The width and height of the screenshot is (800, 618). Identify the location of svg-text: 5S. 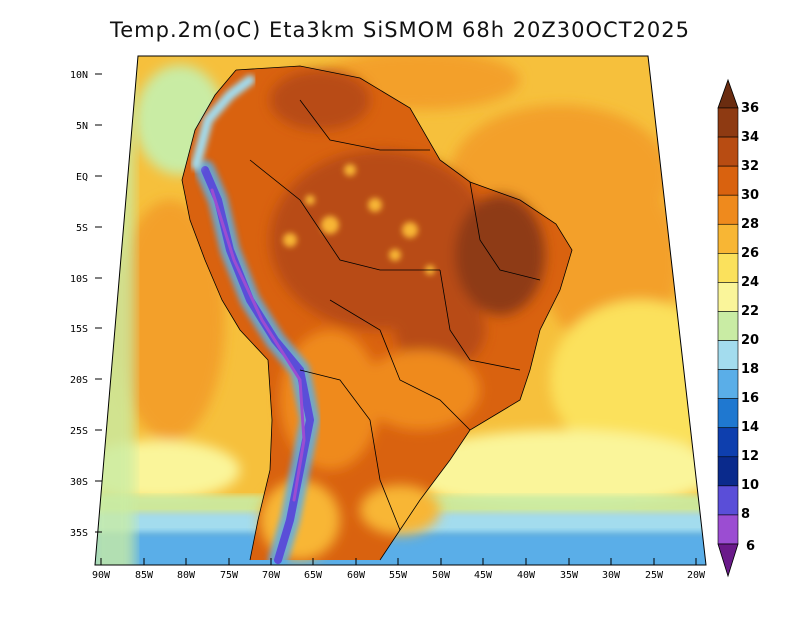
(82, 228).